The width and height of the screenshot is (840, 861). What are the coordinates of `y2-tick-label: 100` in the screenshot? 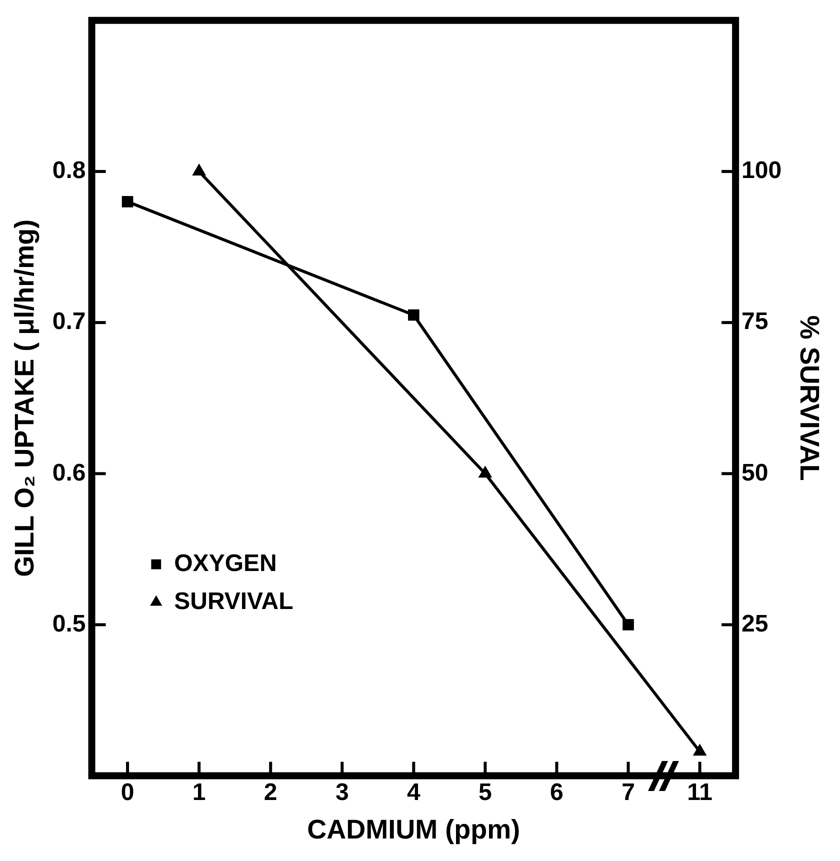 It's located at (762, 170).